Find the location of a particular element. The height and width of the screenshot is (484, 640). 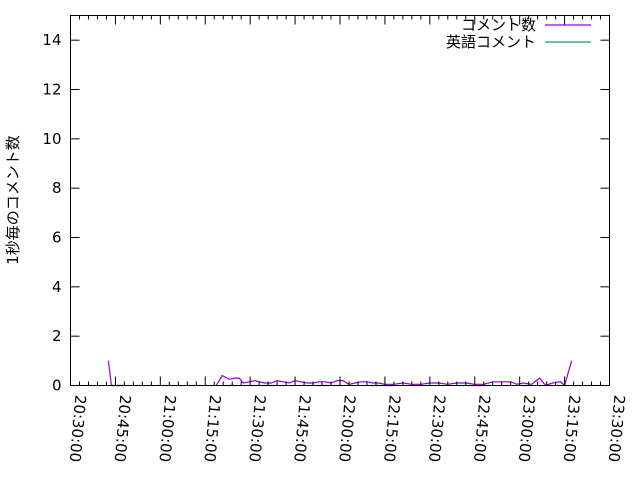

x-tick-label: 23:30:00 is located at coordinates (617, 428).